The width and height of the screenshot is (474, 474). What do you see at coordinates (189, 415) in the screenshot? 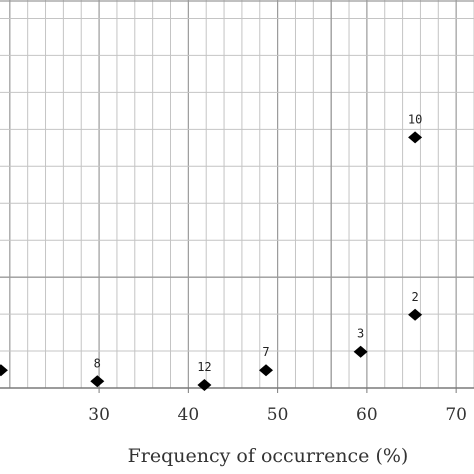
I see `x-tick-label: 40` at bounding box center [189, 415].